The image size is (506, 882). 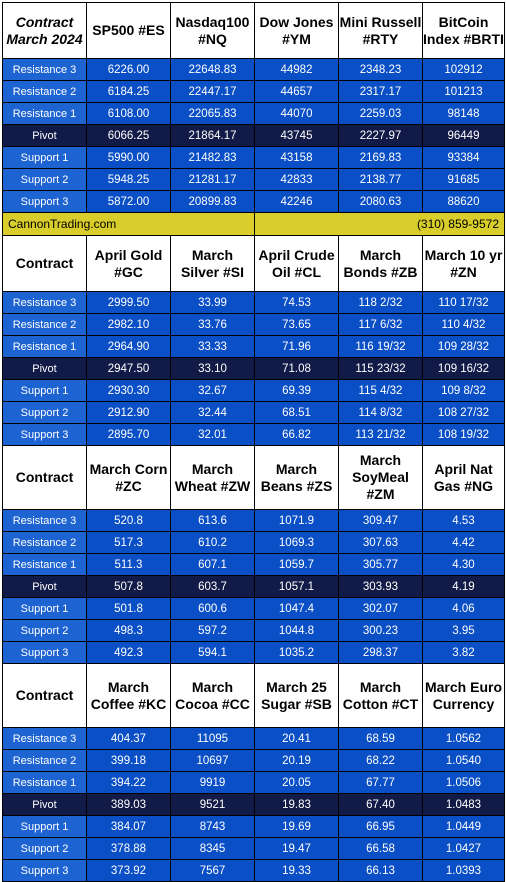 I want to click on level-value: 511.3, so click(x=128, y=564).